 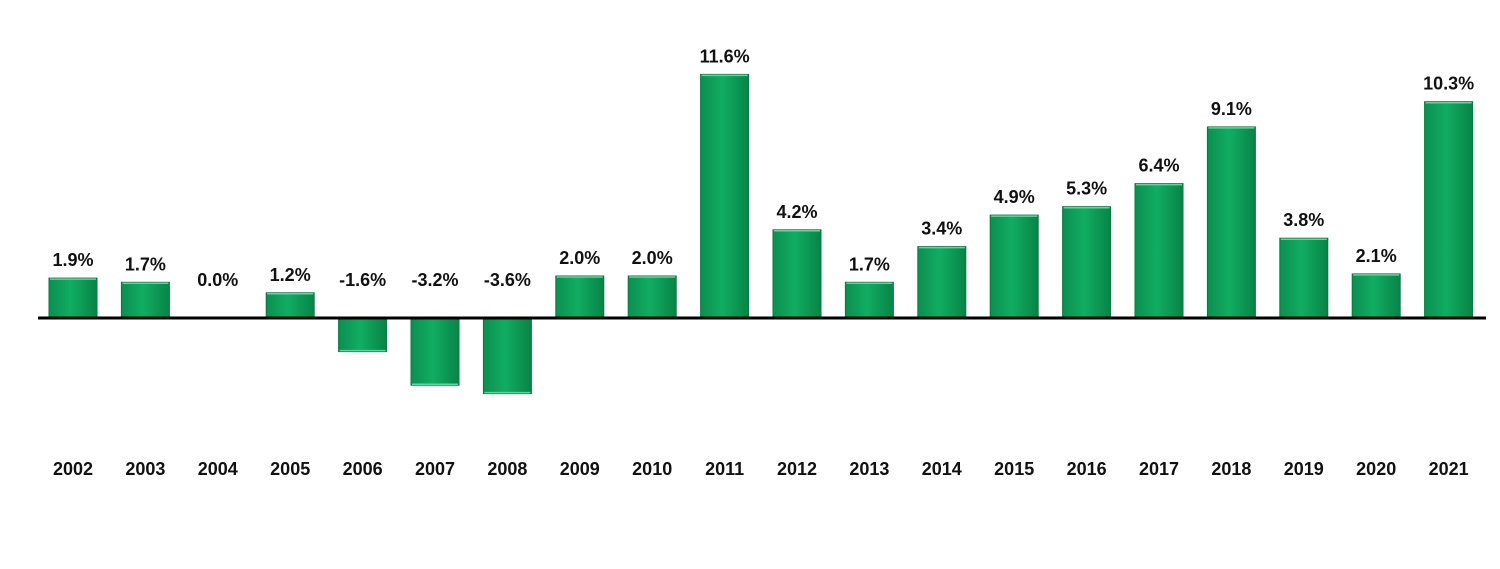 What do you see at coordinates (73, 298) in the screenshot?
I see `bar-2002` at bounding box center [73, 298].